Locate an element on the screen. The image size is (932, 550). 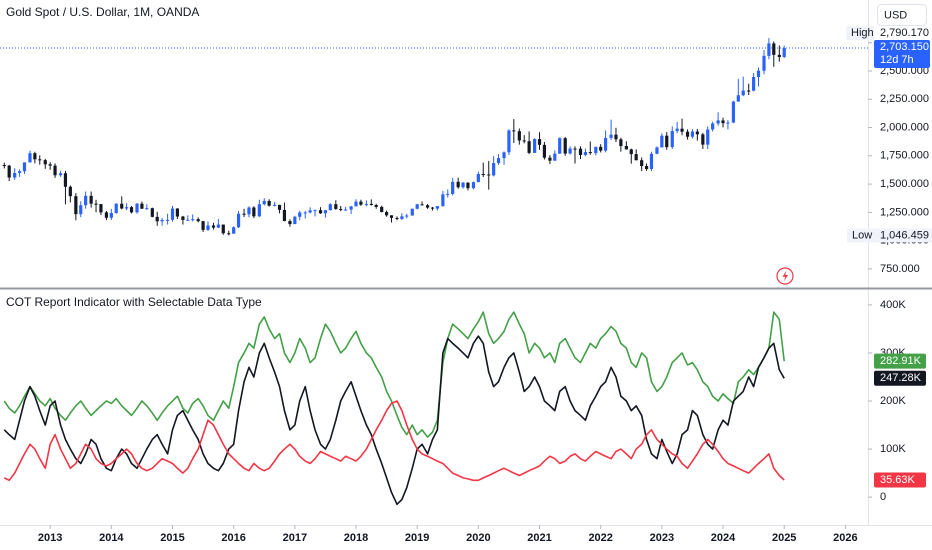
high-tag-bg is located at coordinates (860, 33).